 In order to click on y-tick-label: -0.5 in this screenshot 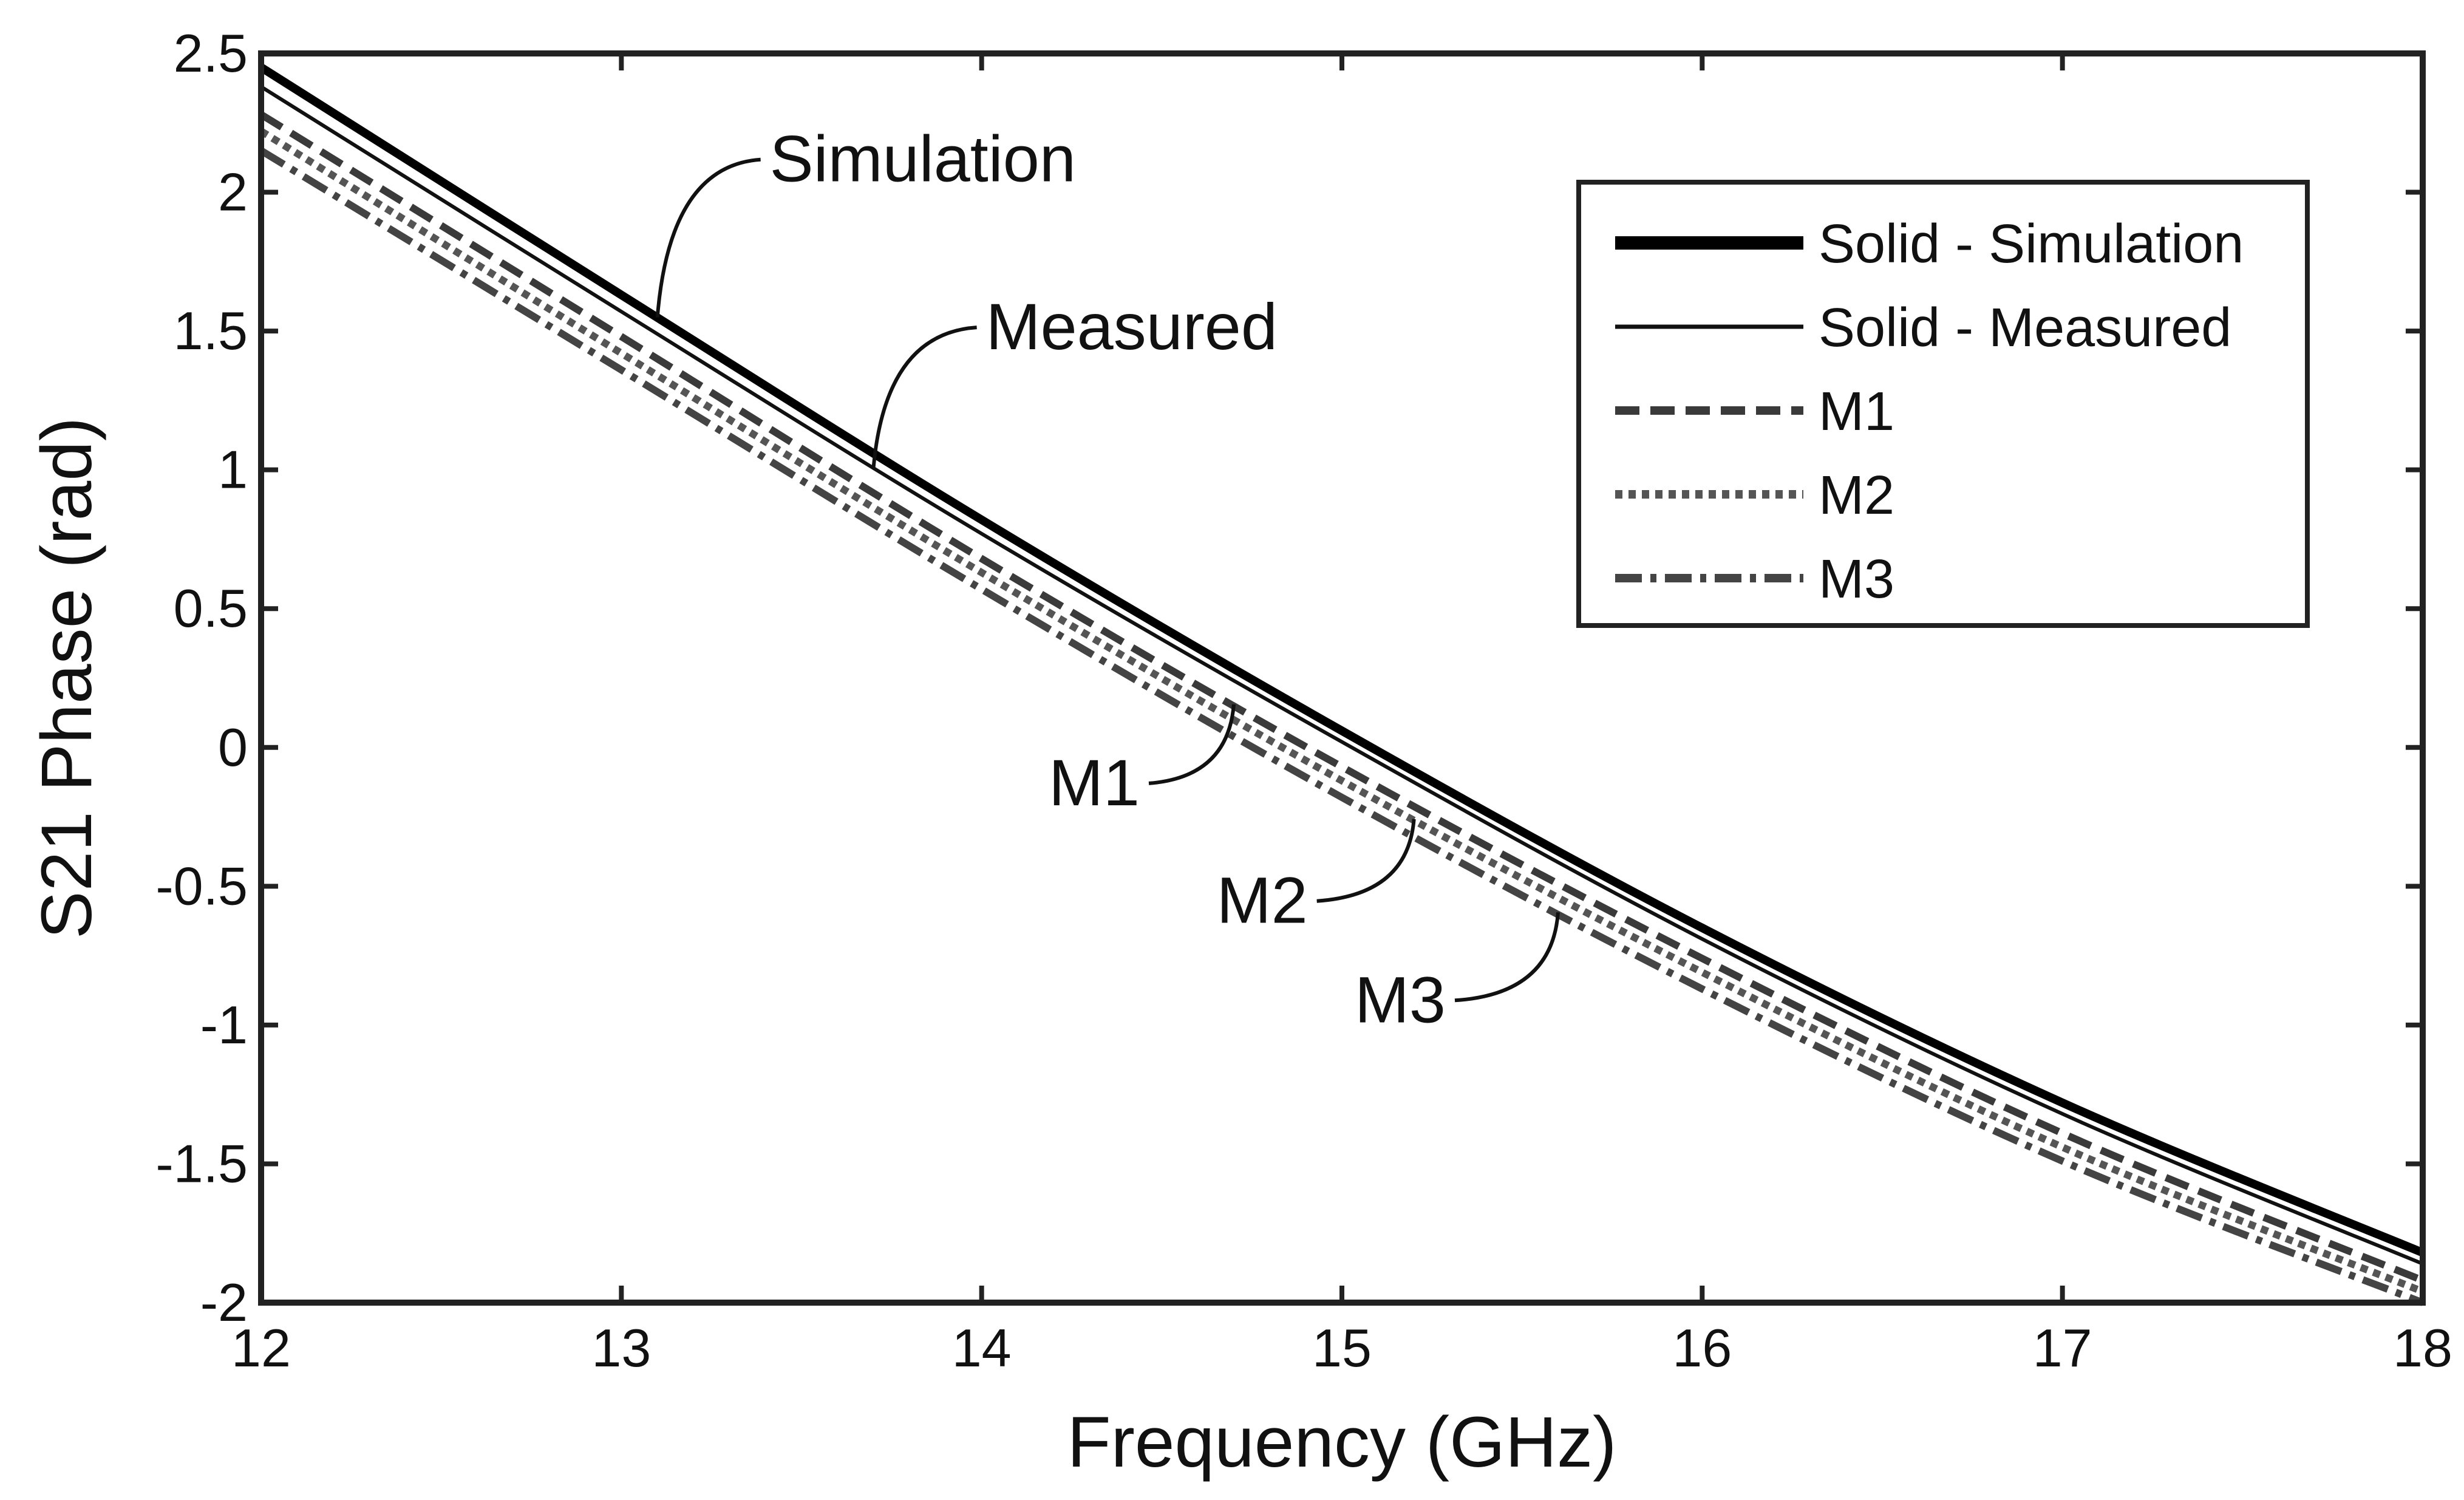, I will do `click(201, 886)`.